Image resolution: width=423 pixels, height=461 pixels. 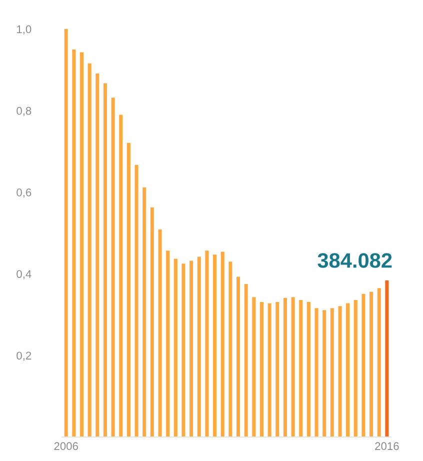 What do you see at coordinates (24, 193) in the screenshot?
I see `y-tick-label: 0,6` at bounding box center [24, 193].